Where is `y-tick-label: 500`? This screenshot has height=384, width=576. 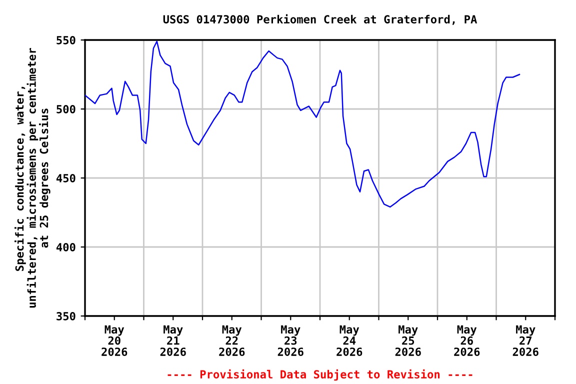 y-tick-label: 500 is located at coordinates (66, 109).